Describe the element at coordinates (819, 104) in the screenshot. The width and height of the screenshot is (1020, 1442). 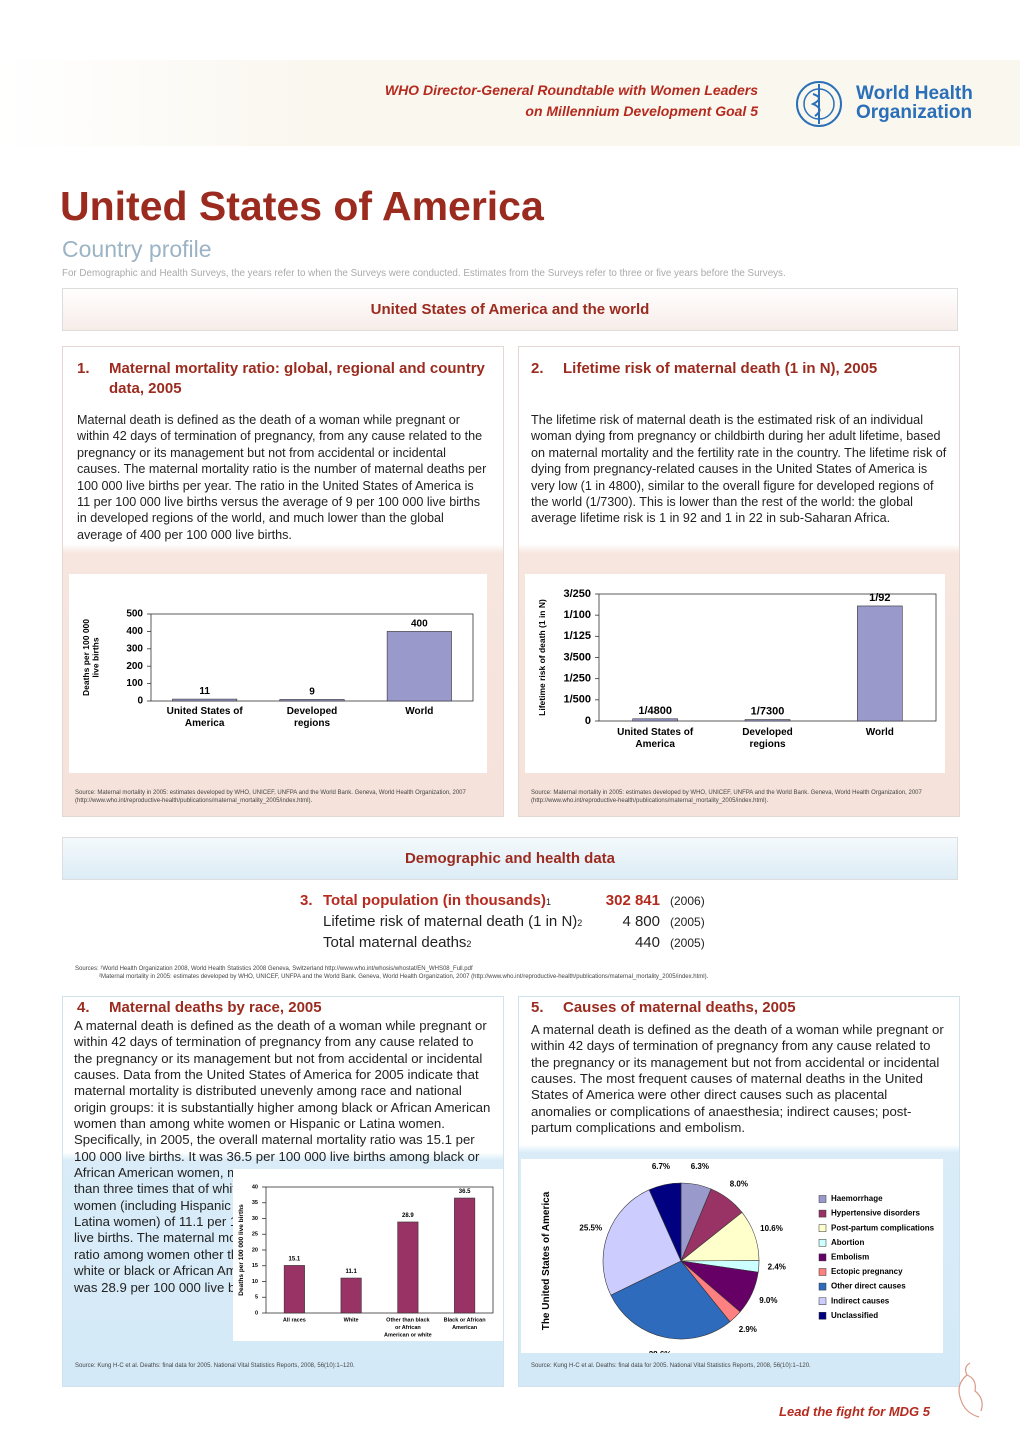
I see `who-logo` at that location.